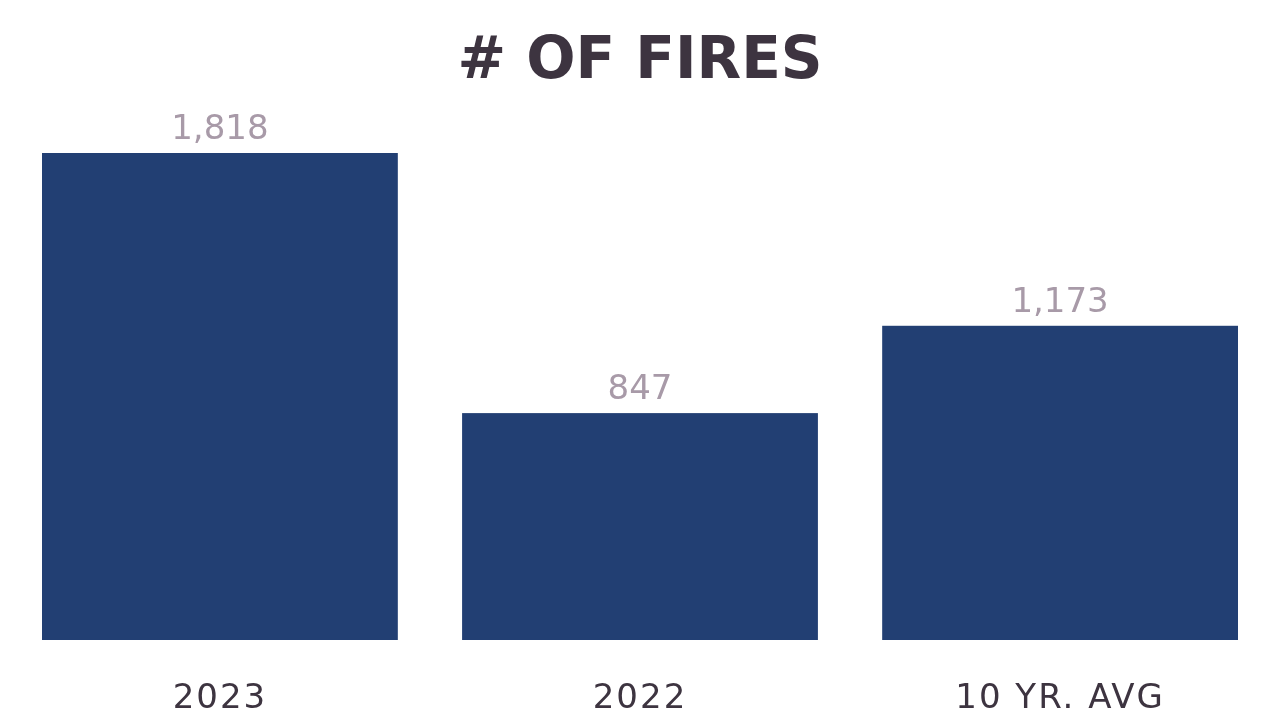 The image size is (1280, 720). What do you see at coordinates (640, 58) in the screenshot?
I see `chart-title: # OF FIRES` at bounding box center [640, 58].